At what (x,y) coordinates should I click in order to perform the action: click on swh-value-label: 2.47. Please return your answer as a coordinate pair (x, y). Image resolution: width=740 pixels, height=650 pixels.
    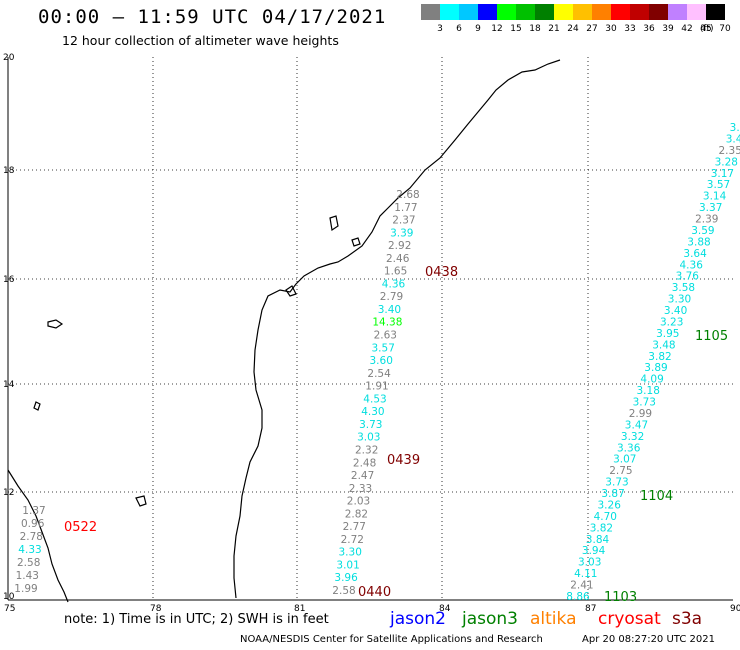
    Looking at the image, I should click on (362, 476).